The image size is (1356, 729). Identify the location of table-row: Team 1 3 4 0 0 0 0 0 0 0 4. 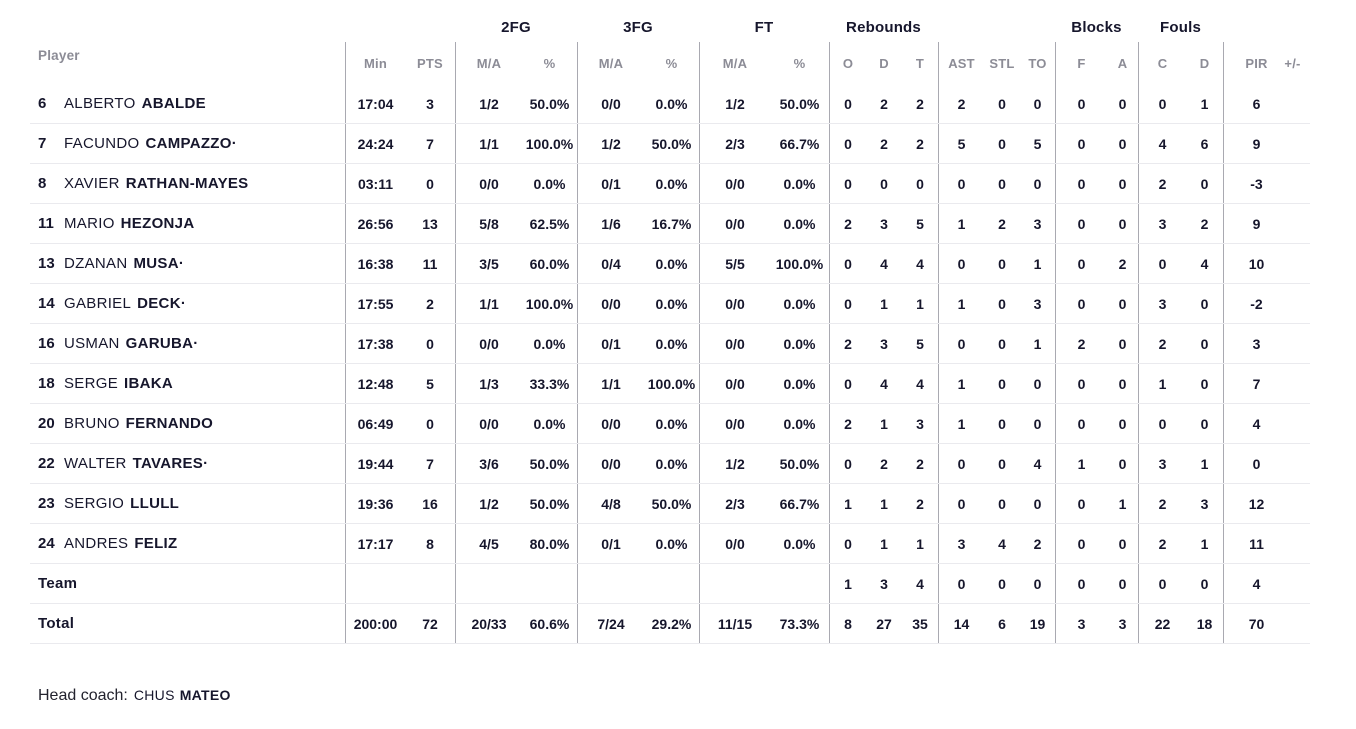
(670, 584).